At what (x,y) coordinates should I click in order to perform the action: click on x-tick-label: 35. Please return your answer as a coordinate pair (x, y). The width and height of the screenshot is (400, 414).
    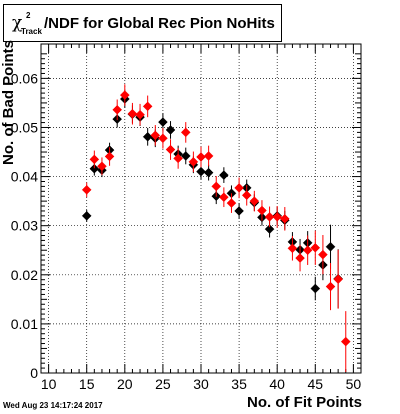
    Looking at the image, I should click on (239, 384).